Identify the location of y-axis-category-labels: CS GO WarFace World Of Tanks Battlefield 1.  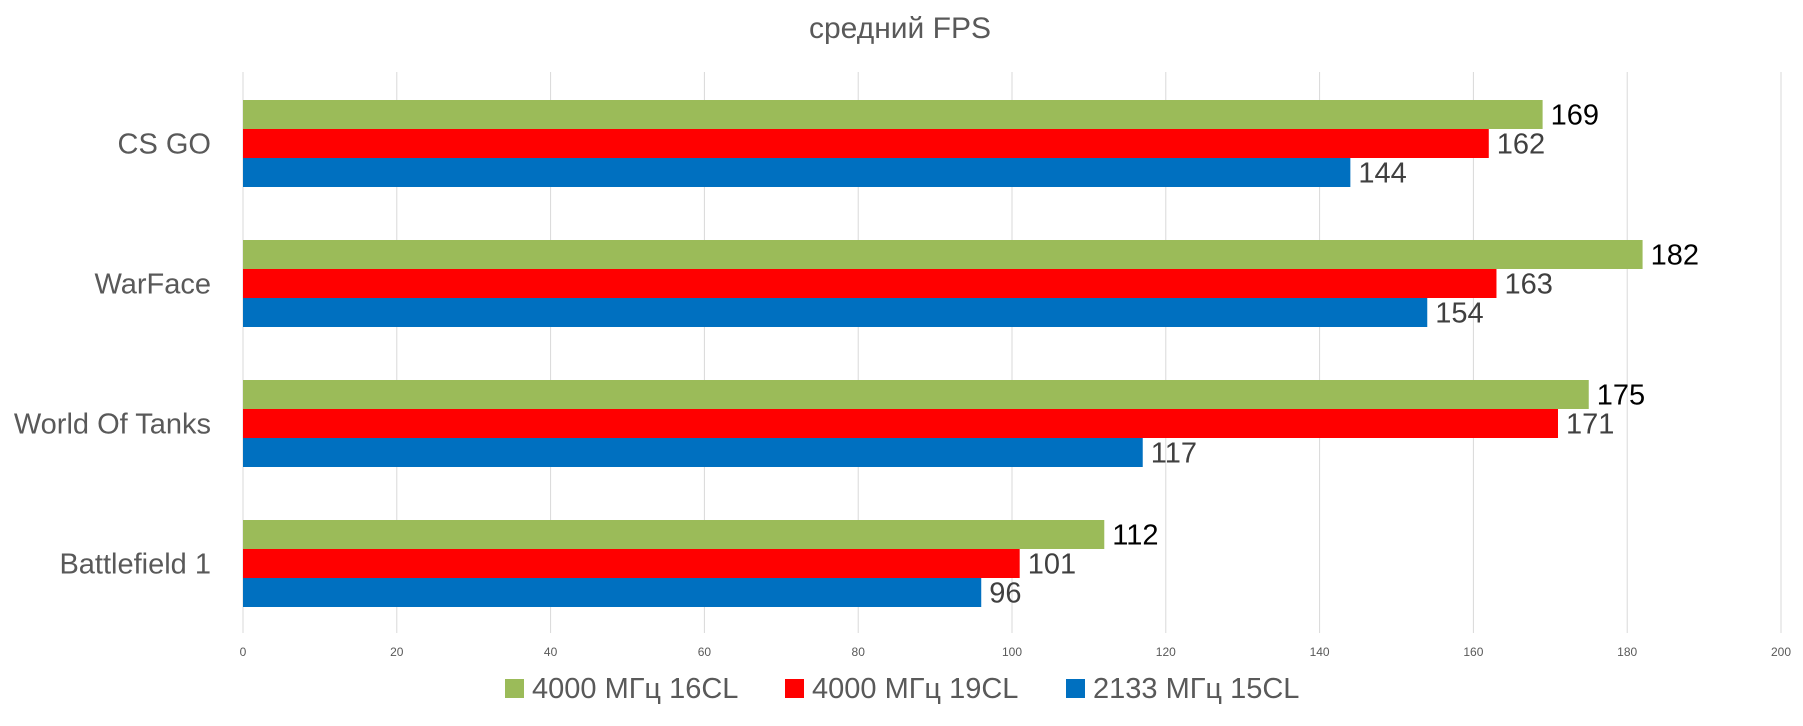
(112, 355).